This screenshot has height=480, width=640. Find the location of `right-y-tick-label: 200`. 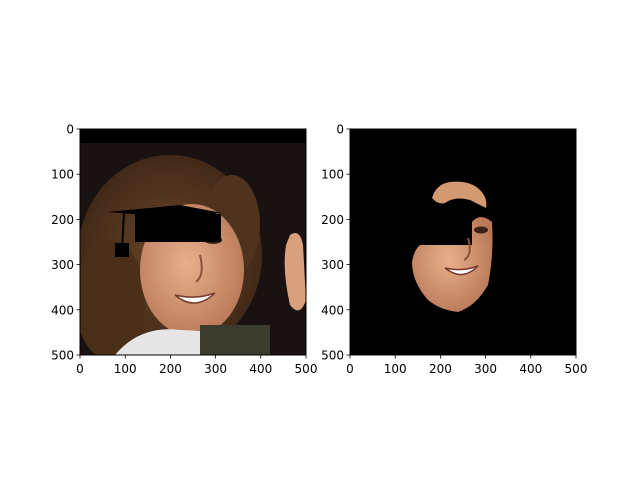

right-y-tick-label: 200 is located at coordinates (332, 220).